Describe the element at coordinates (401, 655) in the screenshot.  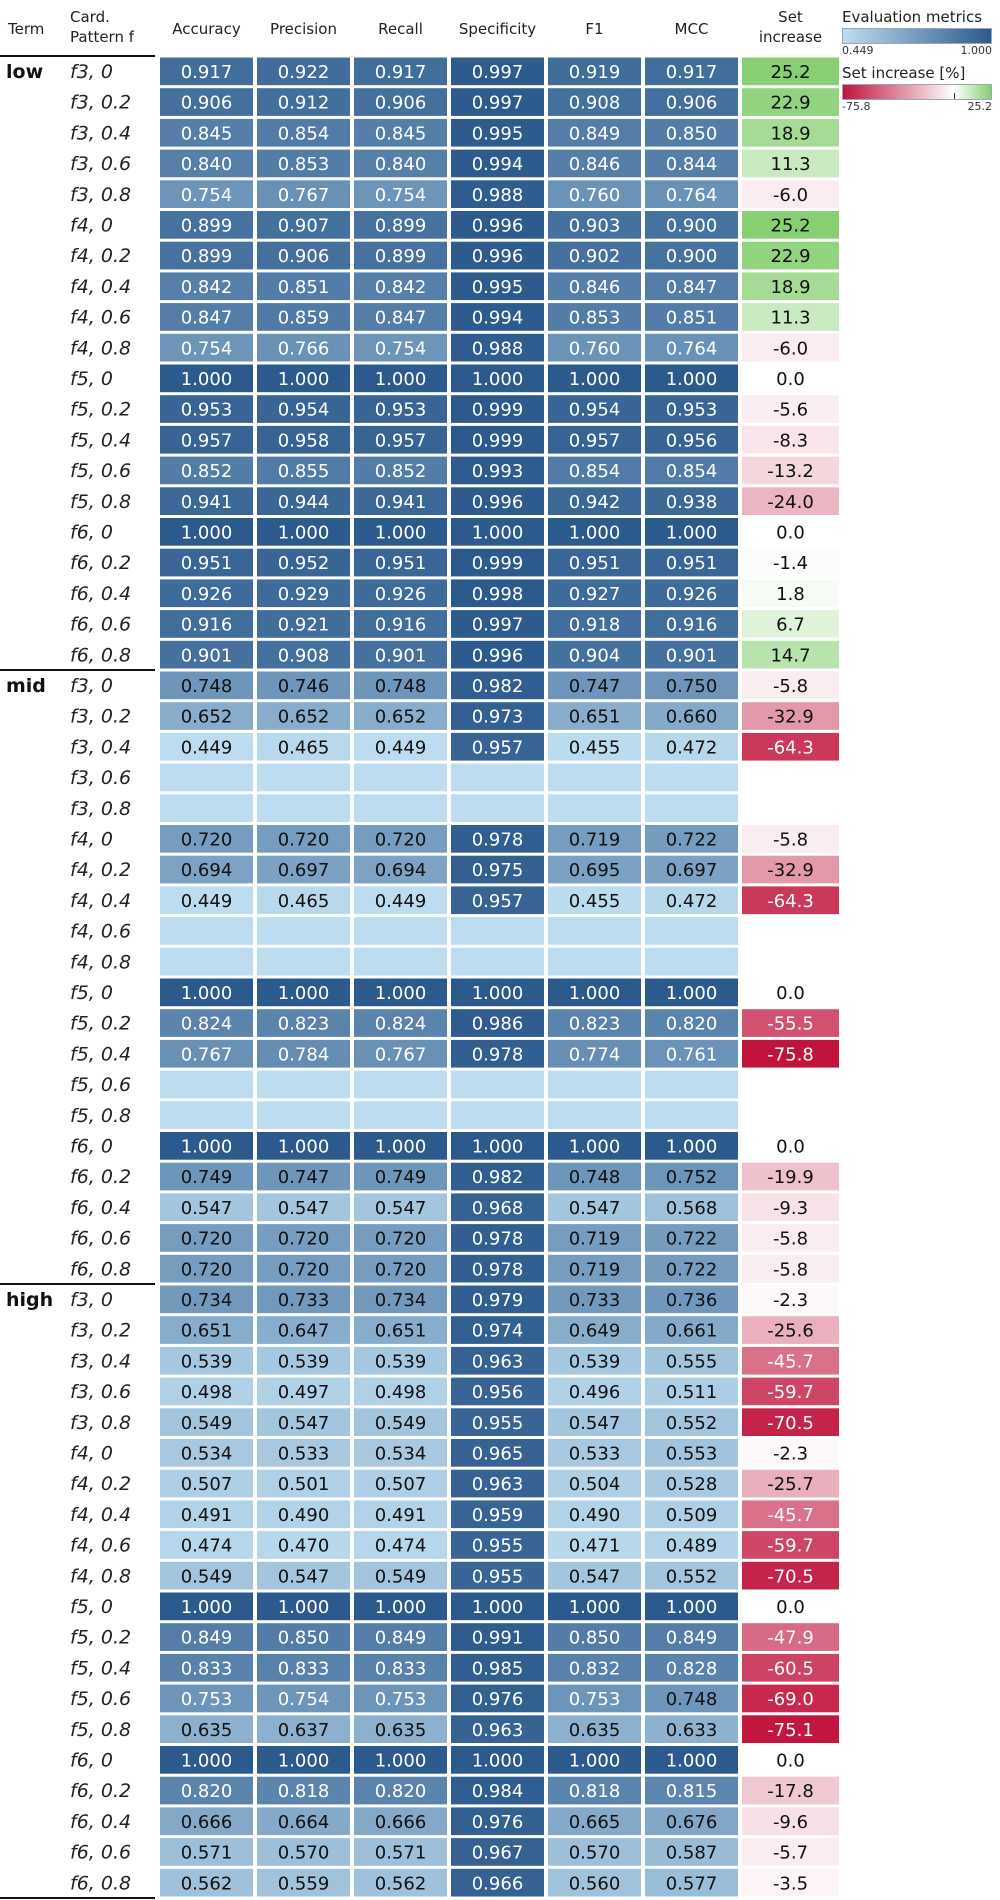
I see `metric-value: 0.901` at that location.